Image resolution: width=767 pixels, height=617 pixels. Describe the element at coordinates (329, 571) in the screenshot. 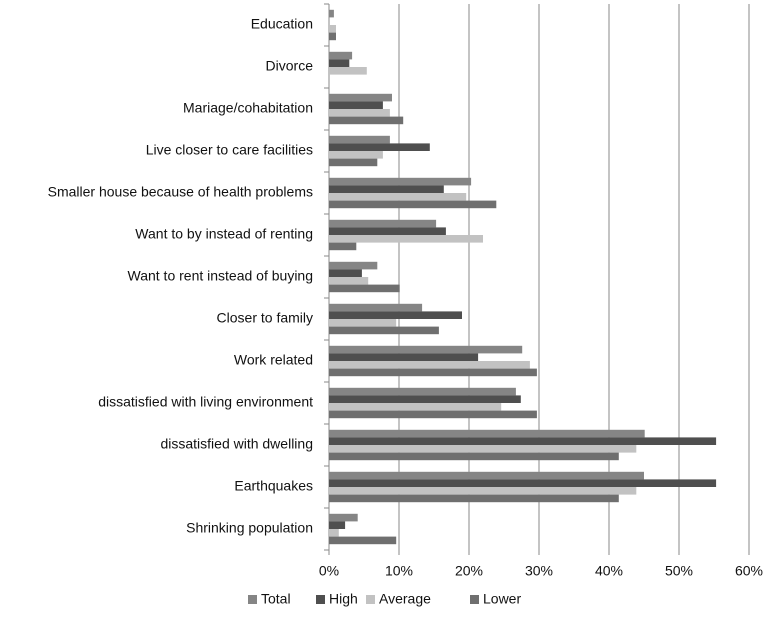

I see `x-tick-label: 0%` at that location.